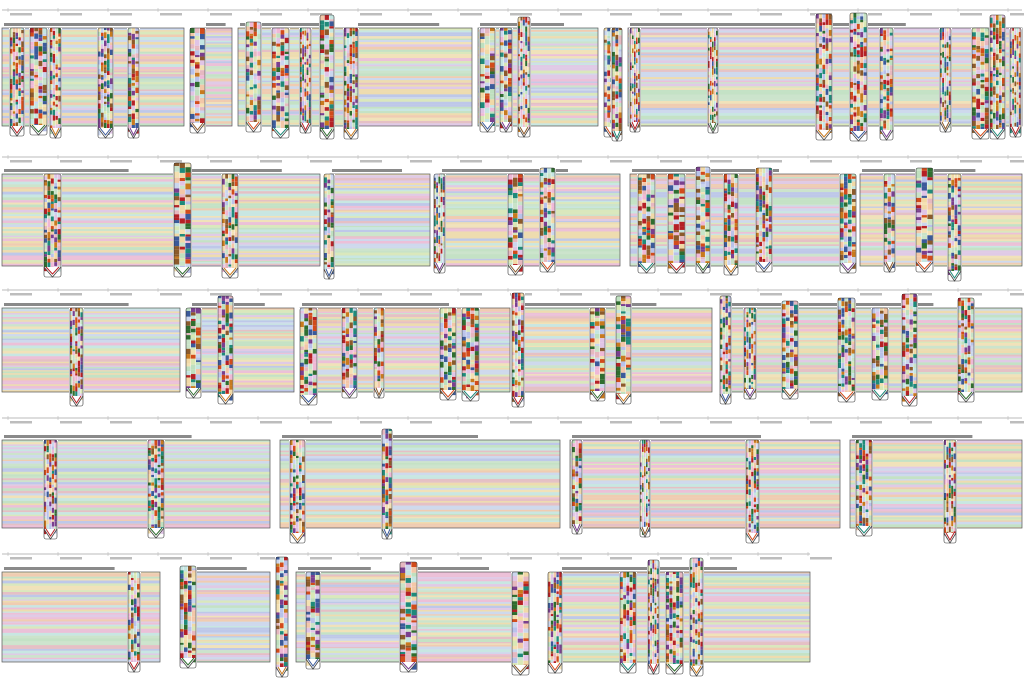  What do you see at coordinates (218, 75) in the screenshot?
I see `alignment-block` at bounding box center [218, 75].